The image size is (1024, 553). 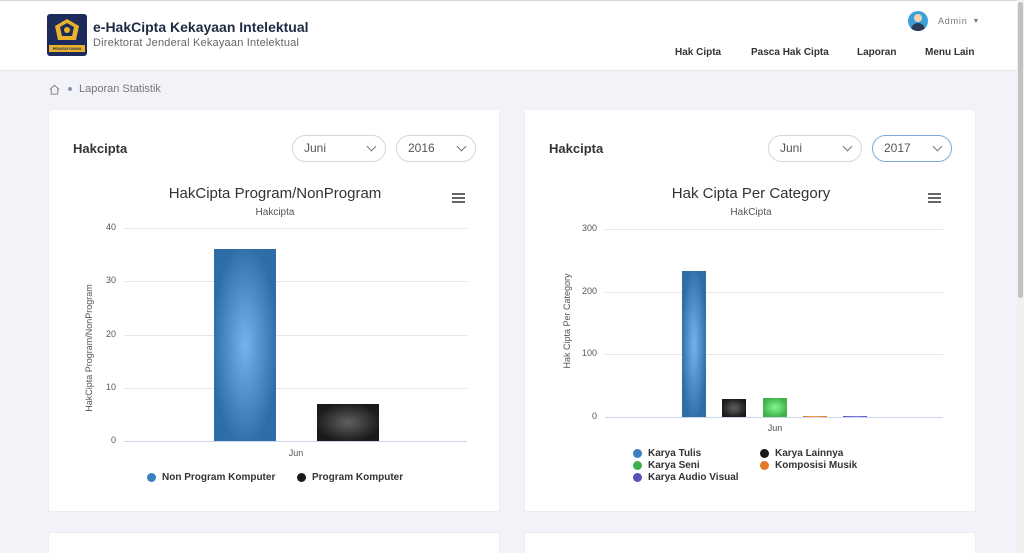 What do you see at coordinates (751, 212) in the screenshot?
I see `chart-subtitle: HakCipta` at bounding box center [751, 212].